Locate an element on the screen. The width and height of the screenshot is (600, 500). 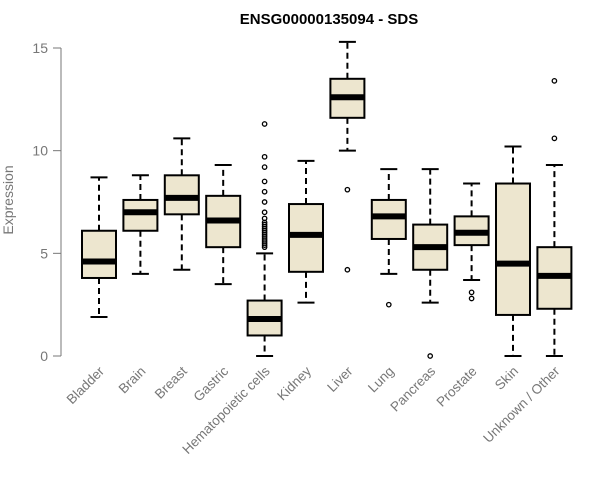
y-tick-label: 0 is located at coordinates (44, 356).